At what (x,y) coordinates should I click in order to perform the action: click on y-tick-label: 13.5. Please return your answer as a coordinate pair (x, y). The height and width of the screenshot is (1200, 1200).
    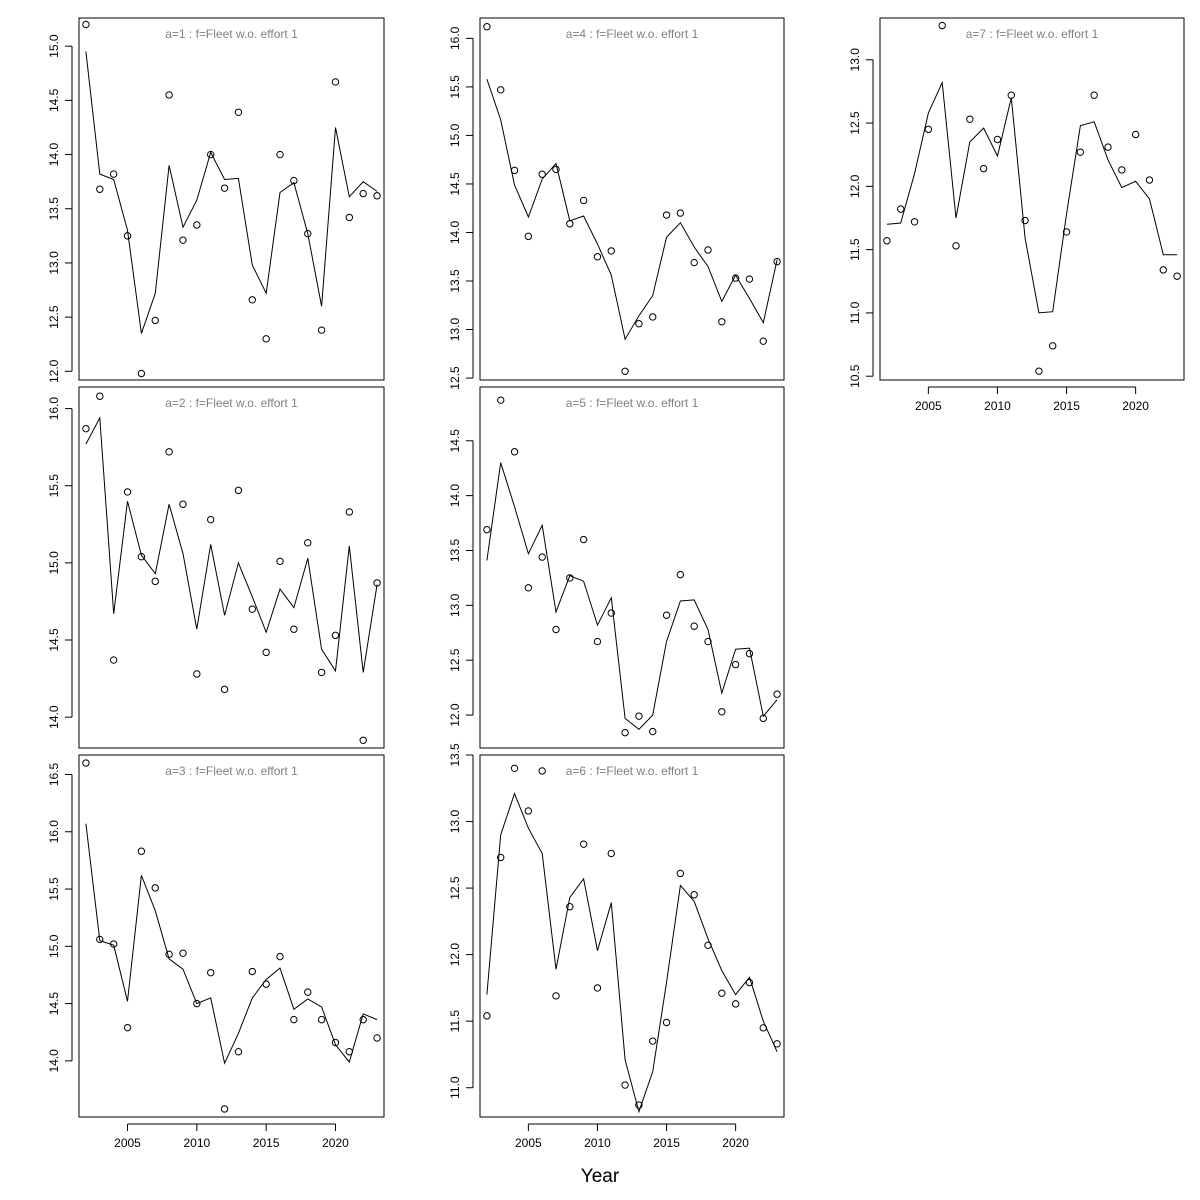
    Looking at the image, I should click on (455, 550).